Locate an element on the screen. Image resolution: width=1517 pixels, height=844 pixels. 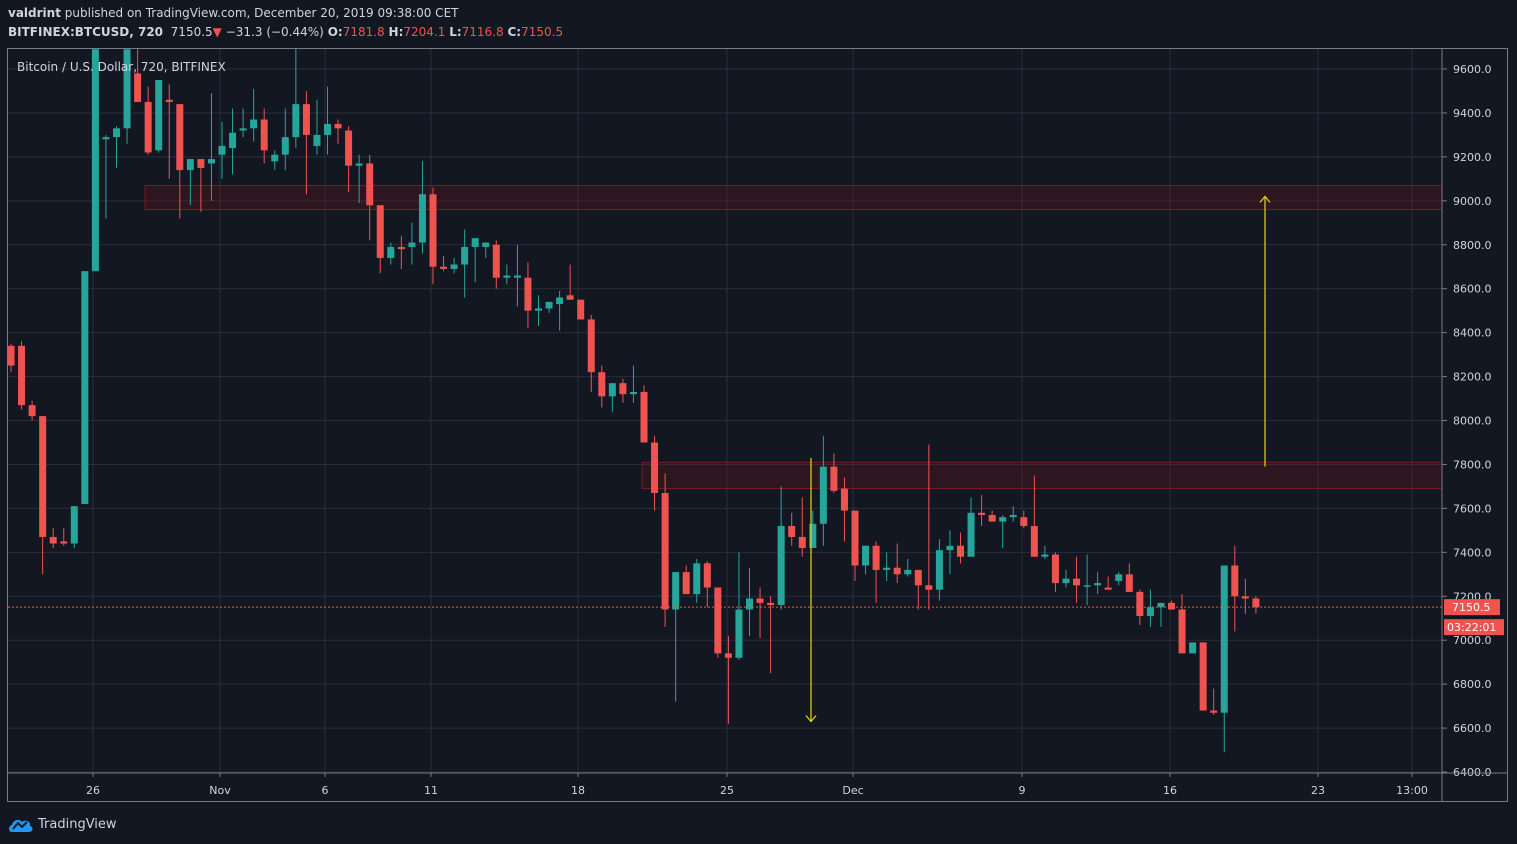
tradingview-logo: TradingView is located at coordinates (62, 824).